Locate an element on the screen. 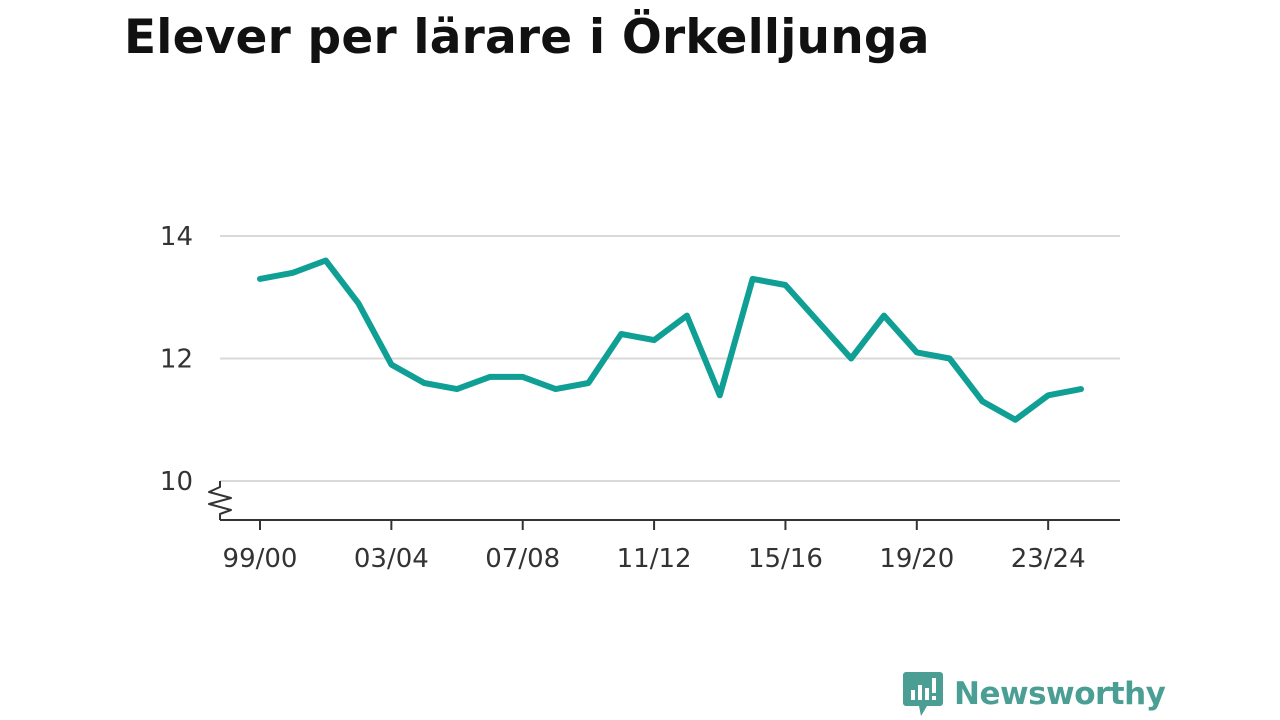 This screenshot has height=720, width=1280. series is located at coordinates (670, 340).